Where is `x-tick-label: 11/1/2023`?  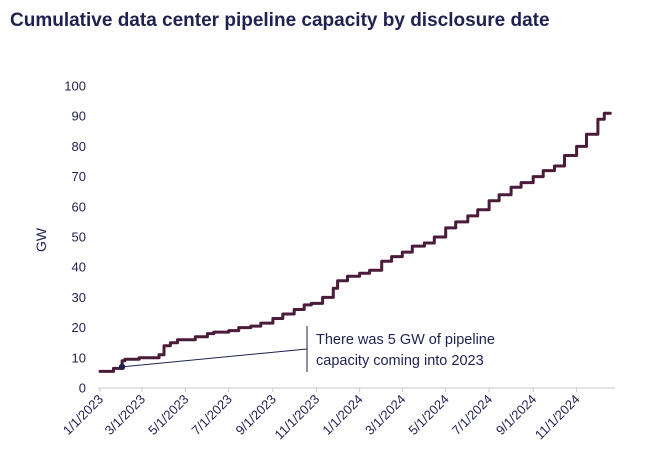 x-tick-label: 11/1/2023 is located at coordinates (297, 417).